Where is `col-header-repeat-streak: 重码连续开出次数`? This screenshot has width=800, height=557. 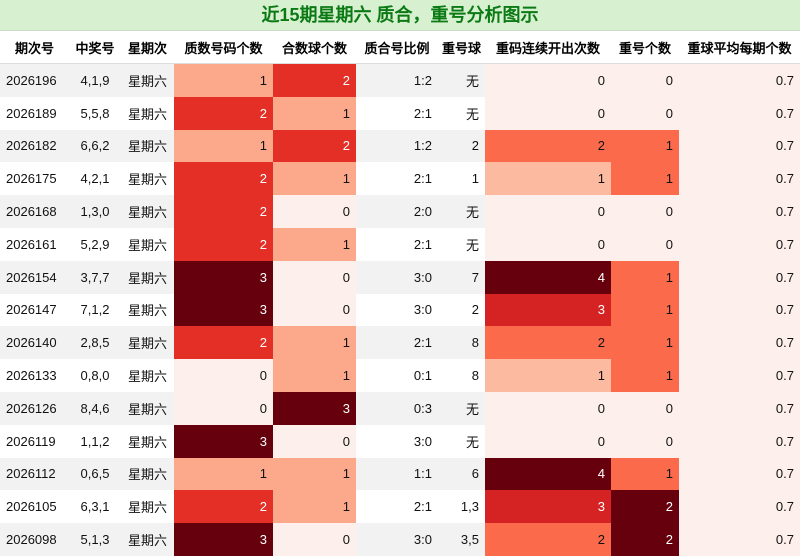
col-header-repeat-streak: 重码连续开出次数 is located at coordinates (548, 47).